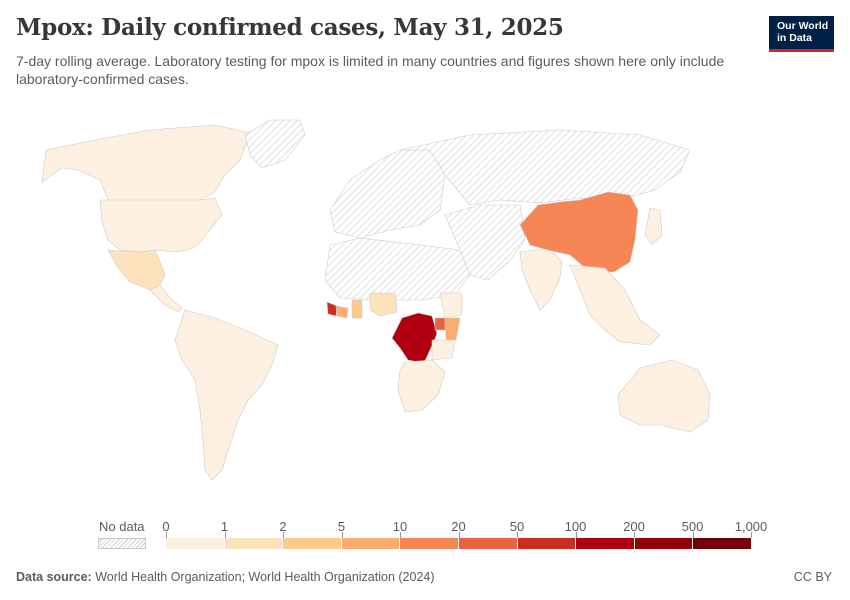  Describe the element at coordinates (122, 543) in the screenshot. I see `legend-no-data-swatch` at that location.